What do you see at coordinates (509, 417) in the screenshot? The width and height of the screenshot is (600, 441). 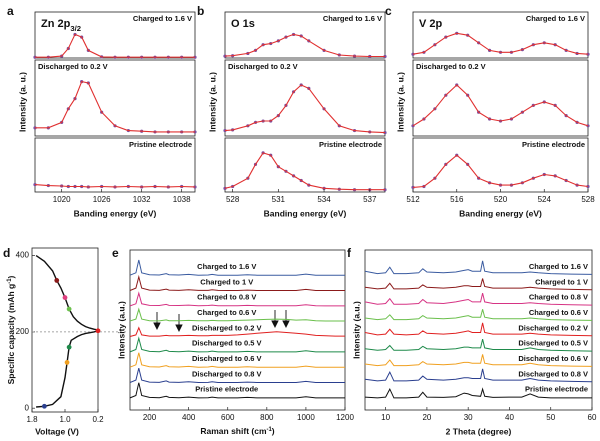 I see `x-tick-label: 40` at bounding box center [509, 417].